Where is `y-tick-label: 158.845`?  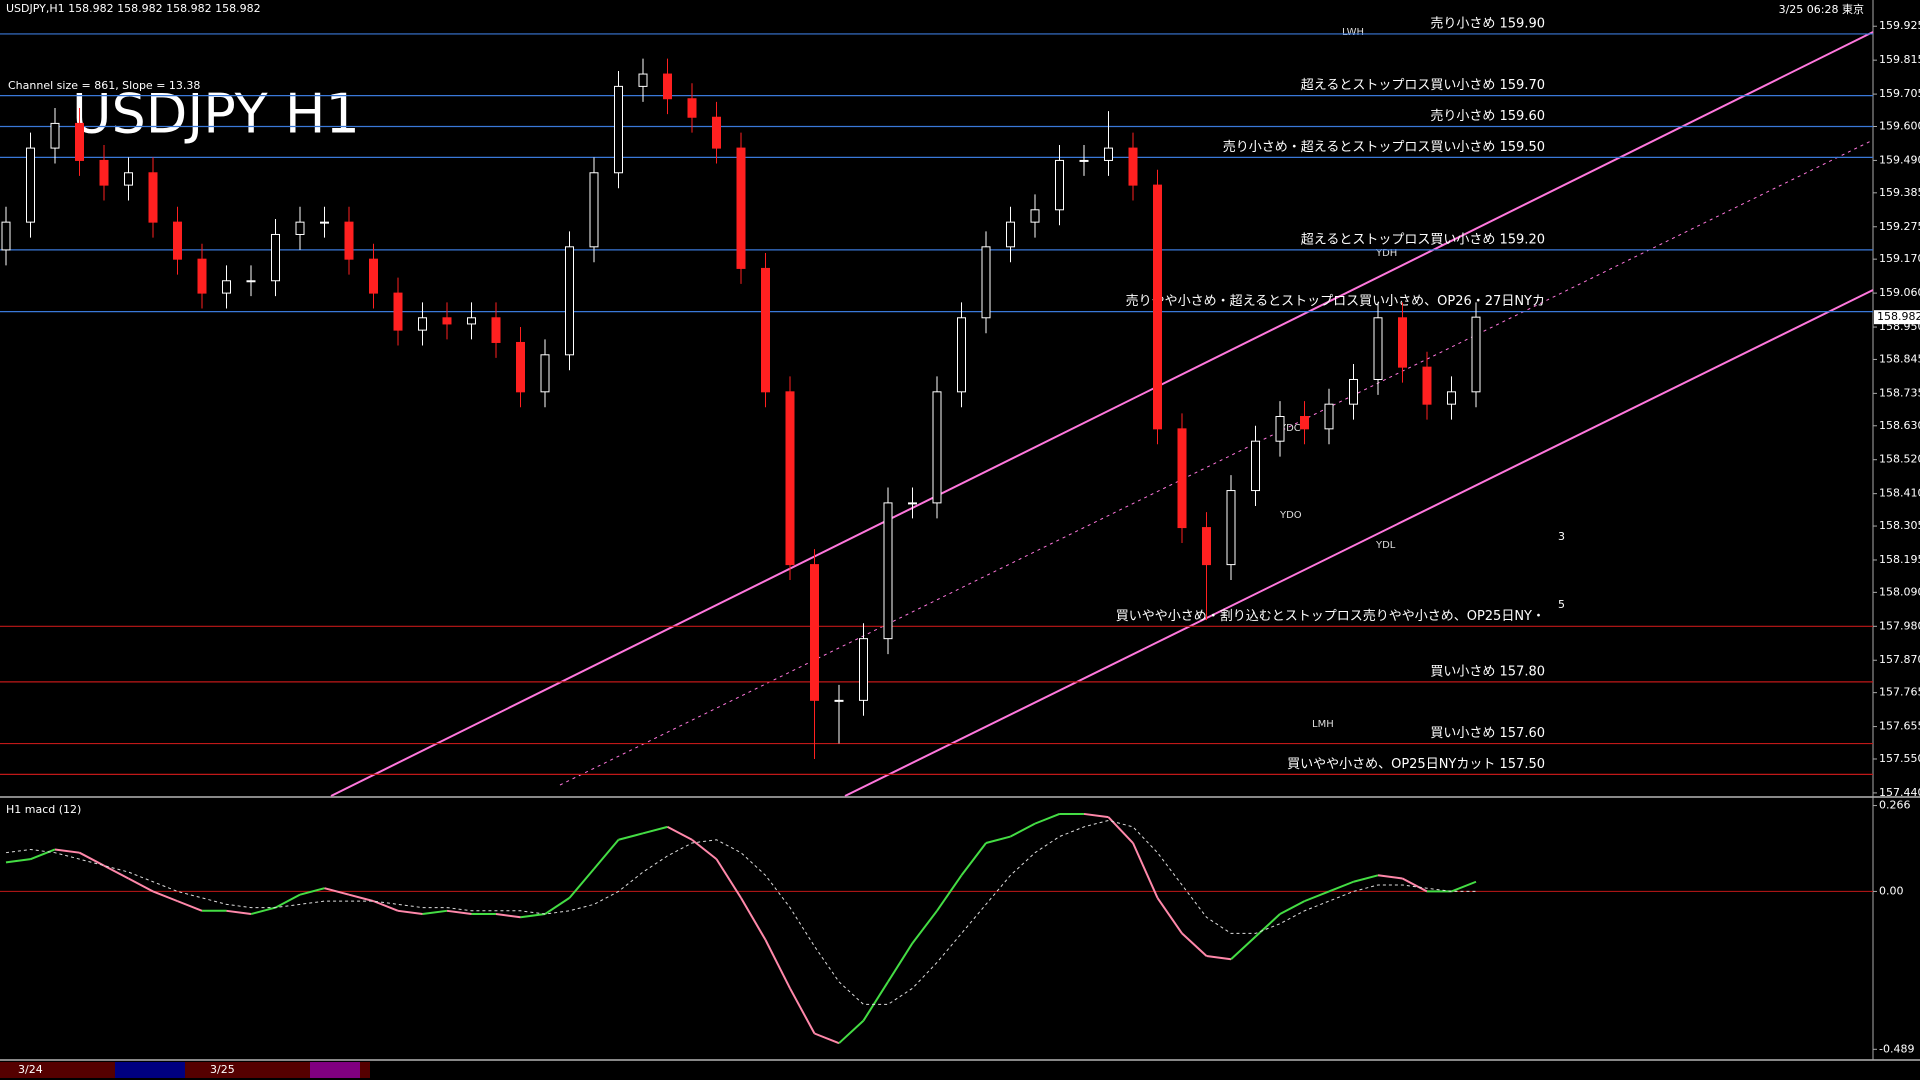 y-tick-label: 158.845 is located at coordinates (1899, 358).